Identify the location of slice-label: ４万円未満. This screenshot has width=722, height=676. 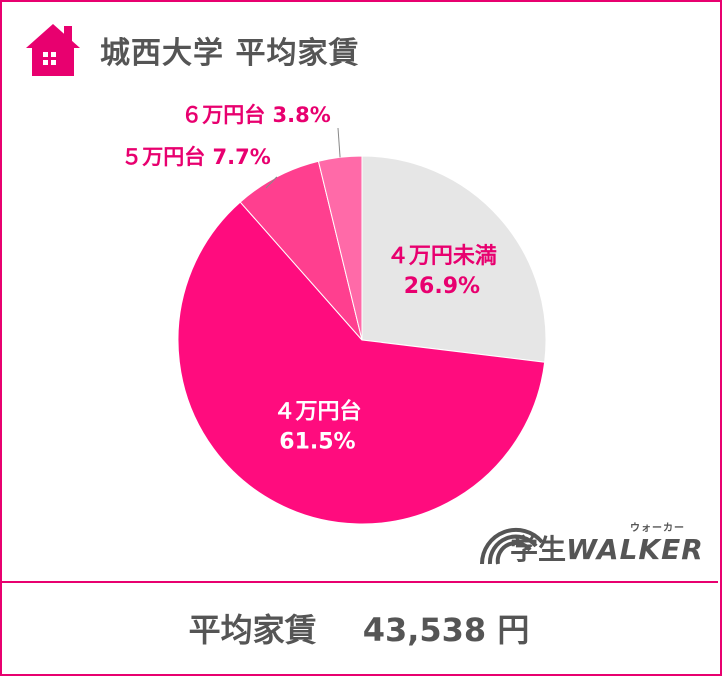
(442, 256).